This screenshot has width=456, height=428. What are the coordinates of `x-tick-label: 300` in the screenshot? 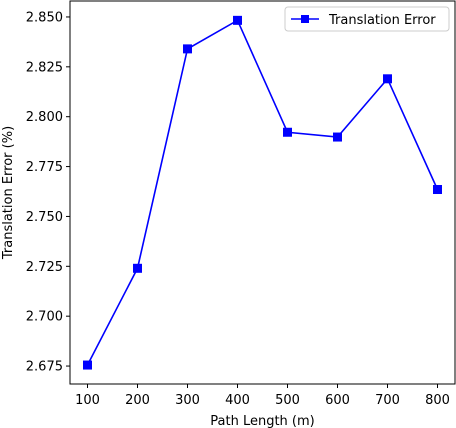 It's located at (187, 400).